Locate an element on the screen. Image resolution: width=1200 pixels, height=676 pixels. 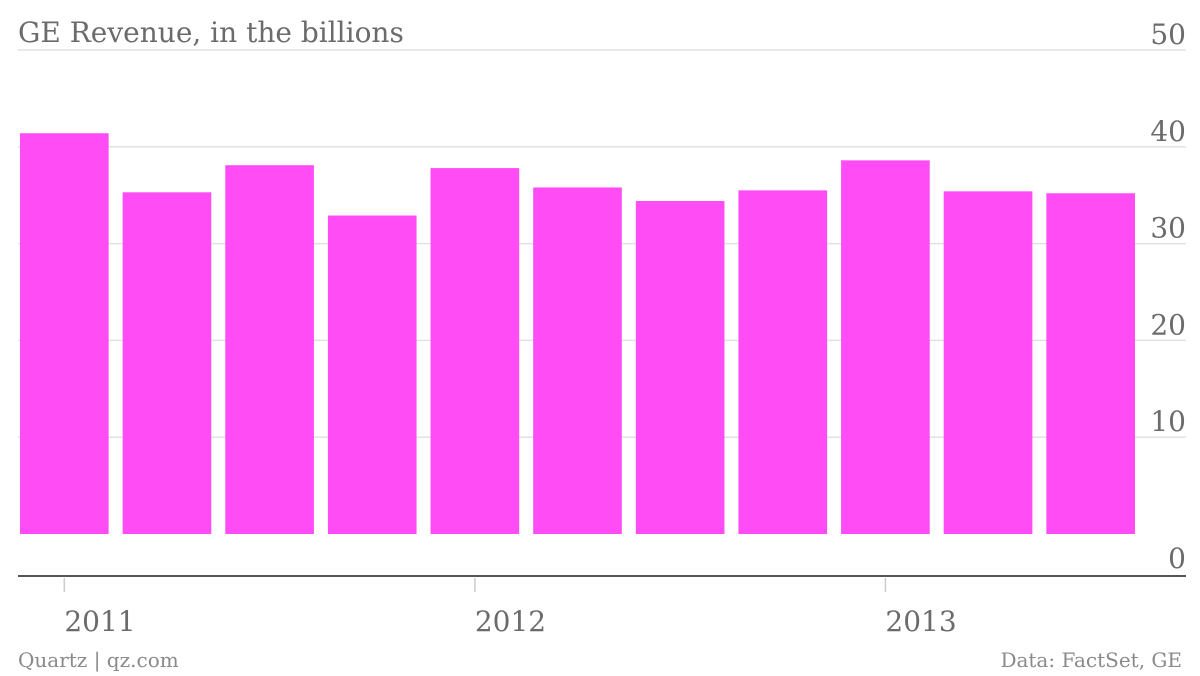
y-tick-label: 20 is located at coordinates (1168, 324).